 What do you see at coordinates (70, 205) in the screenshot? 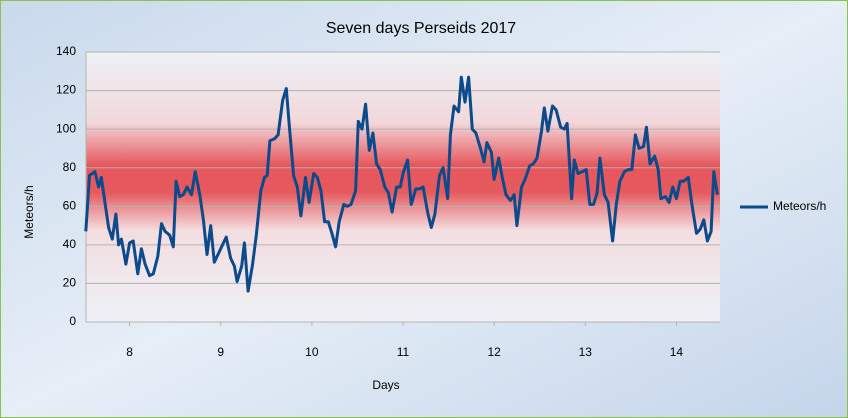
I see `y-tick-label: 60` at bounding box center [70, 205].